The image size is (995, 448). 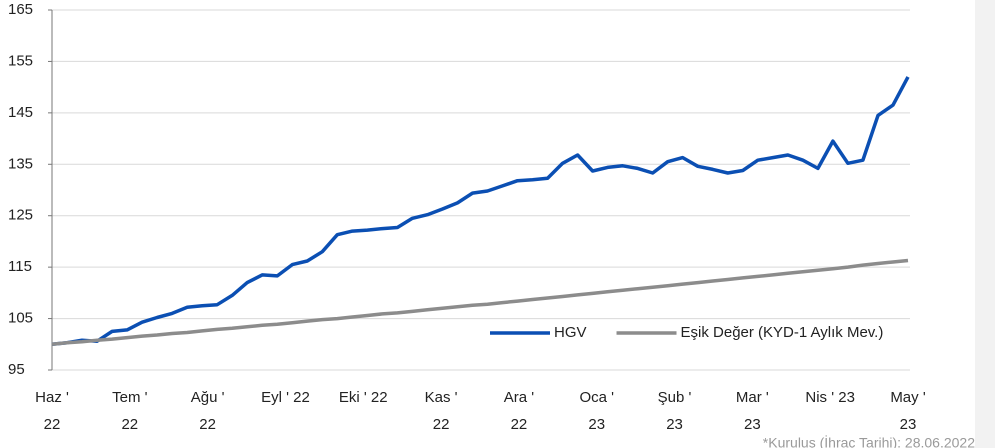 What do you see at coordinates (52, 411) in the screenshot?
I see `x-tick-label: Haz ' 22` at bounding box center [52, 411].